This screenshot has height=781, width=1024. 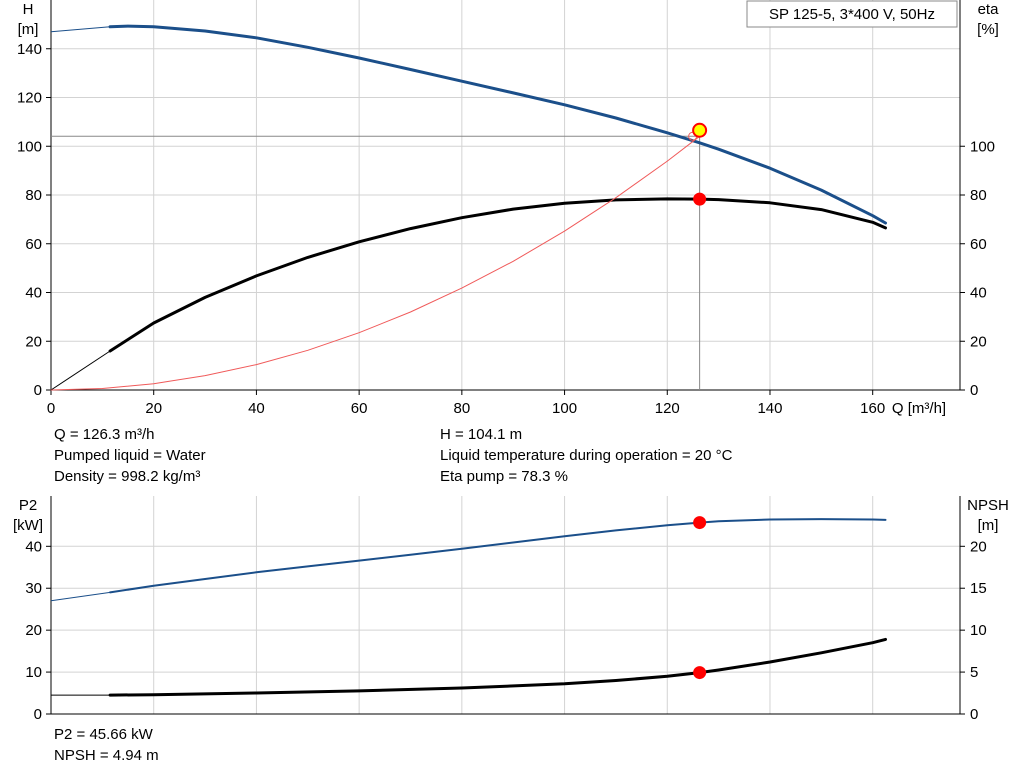 I want to click on right-axis-title: eta, so click(x=989, y=9).